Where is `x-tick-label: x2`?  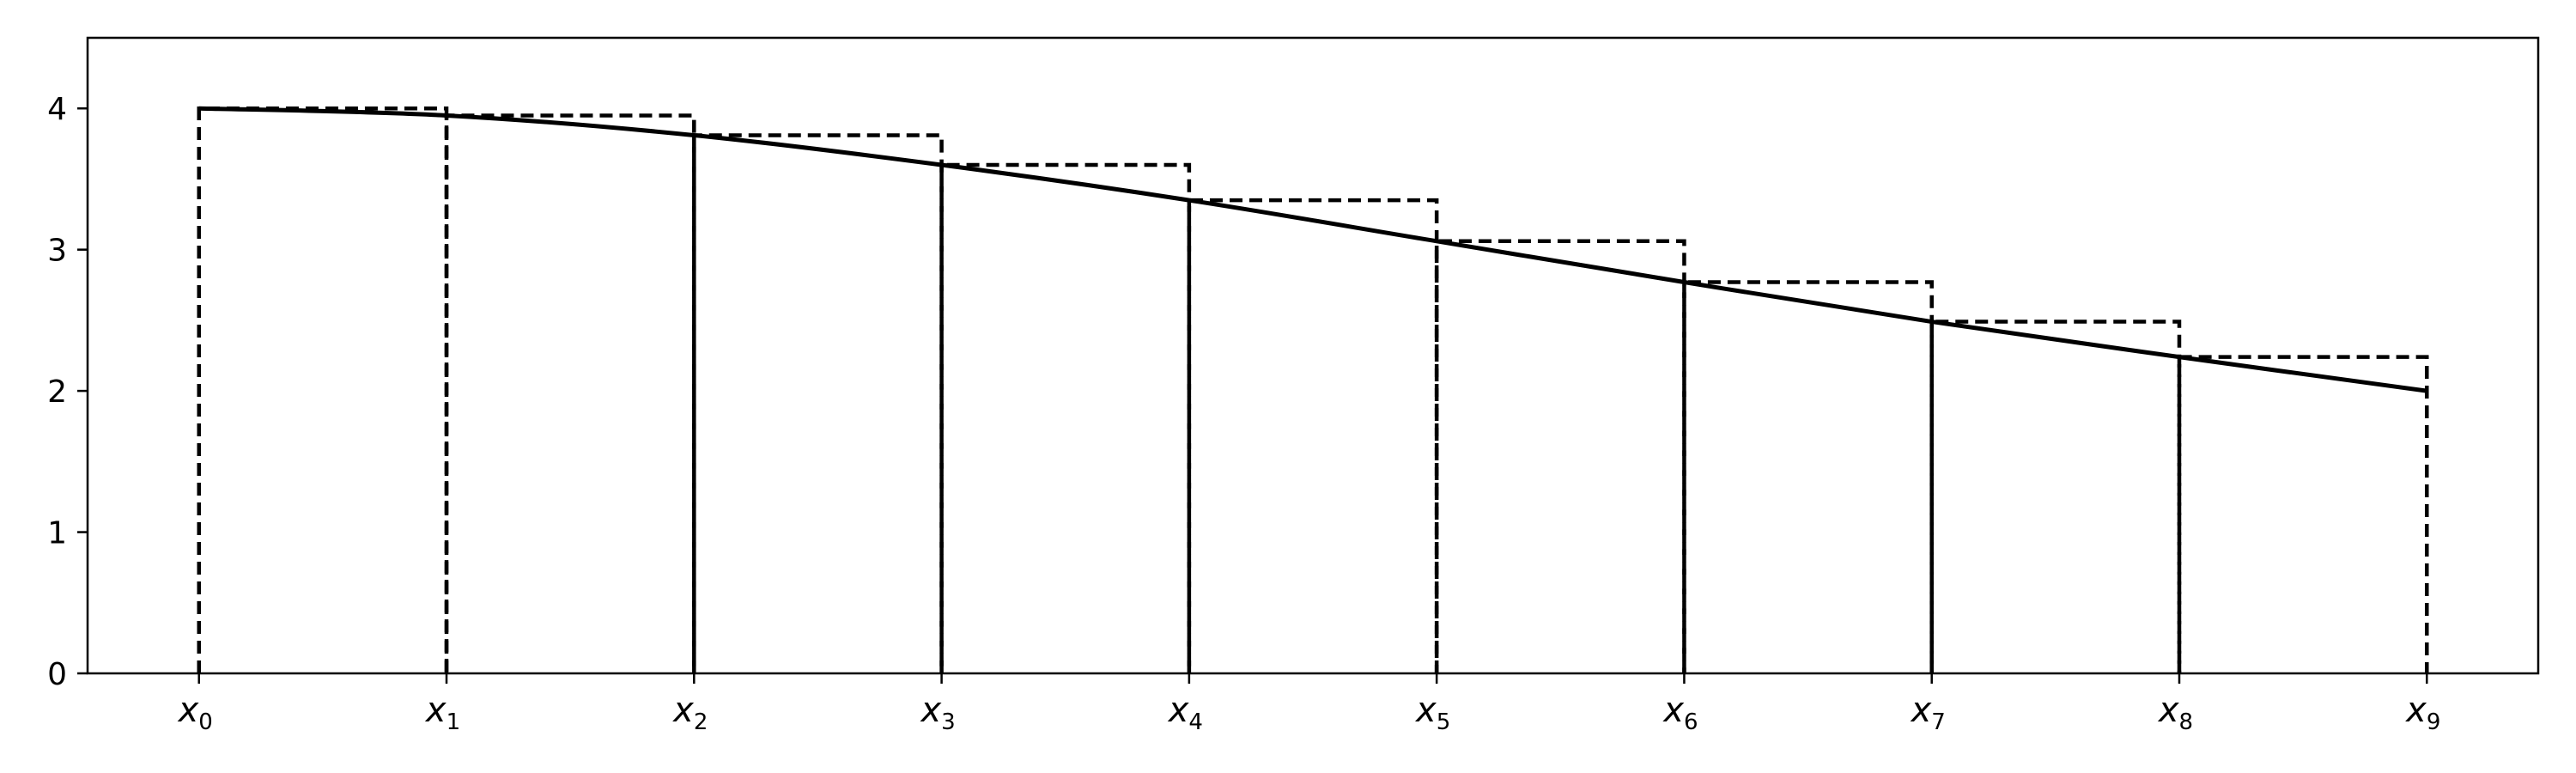
x-tick-label: x2 is located at coordinates (689, 713).